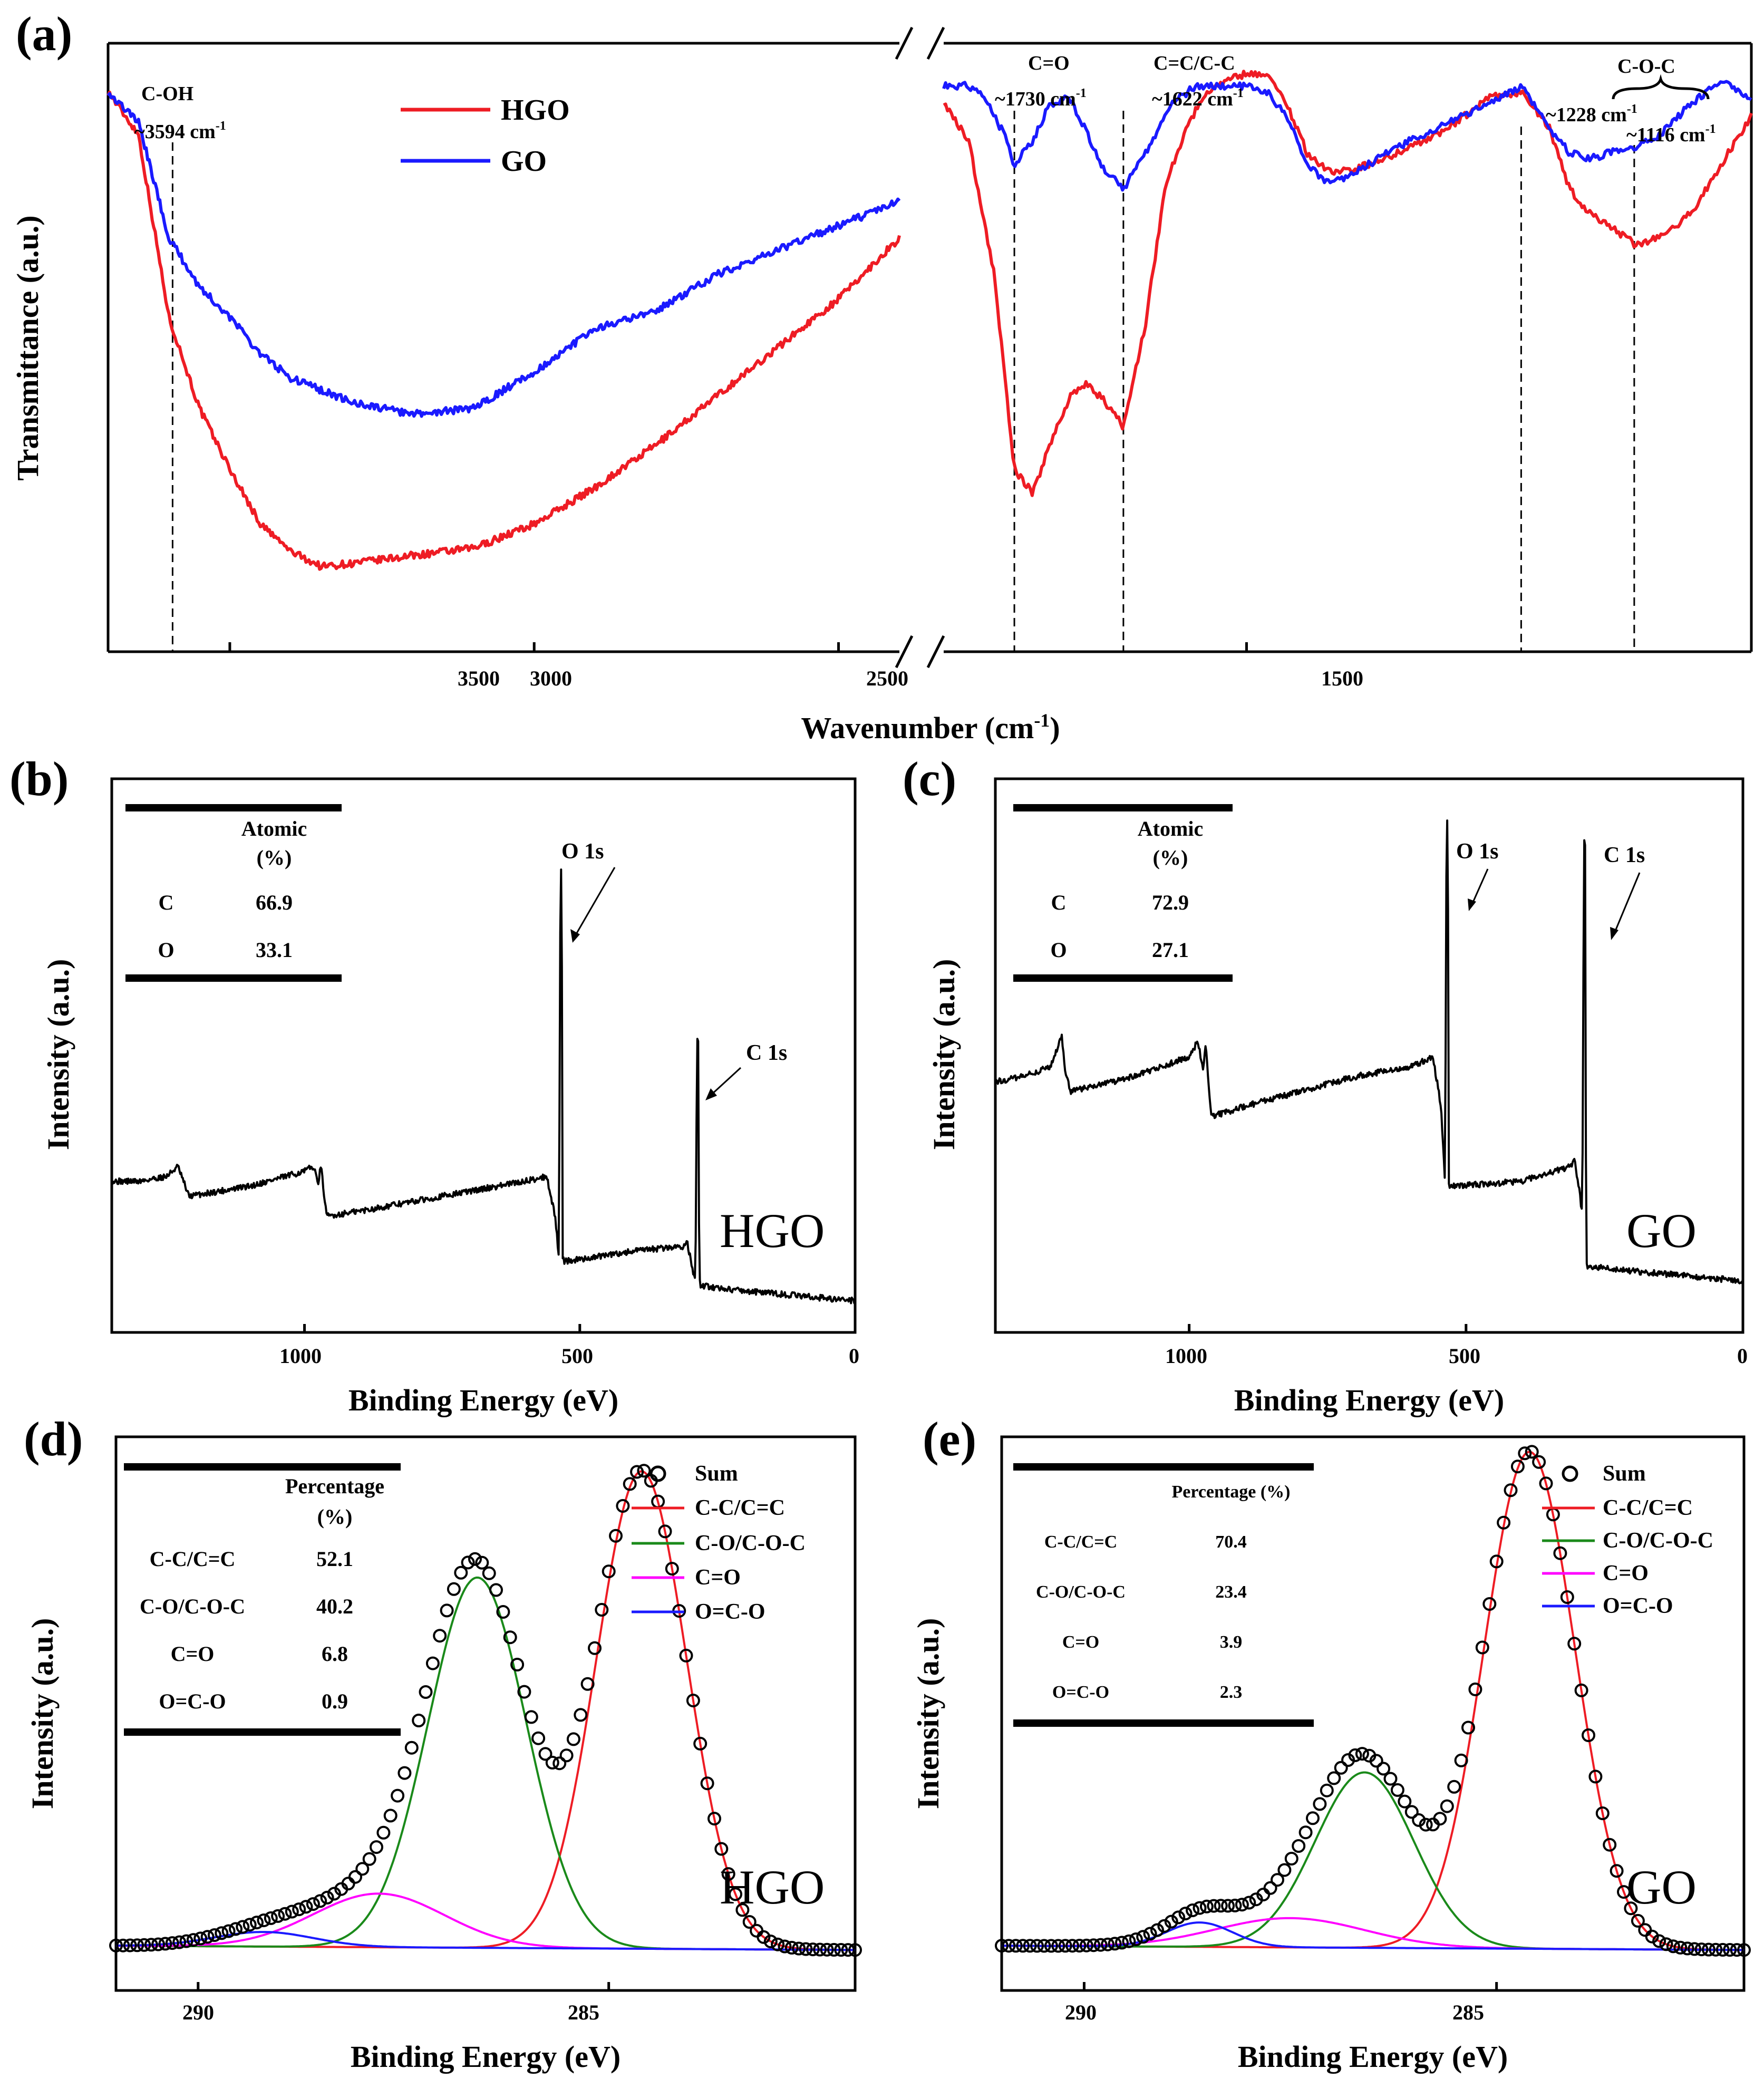 This screenshot has height=2088, width=1764. I want to click on annotation-cc-label: C=C/C-C, so click(1194, 63).